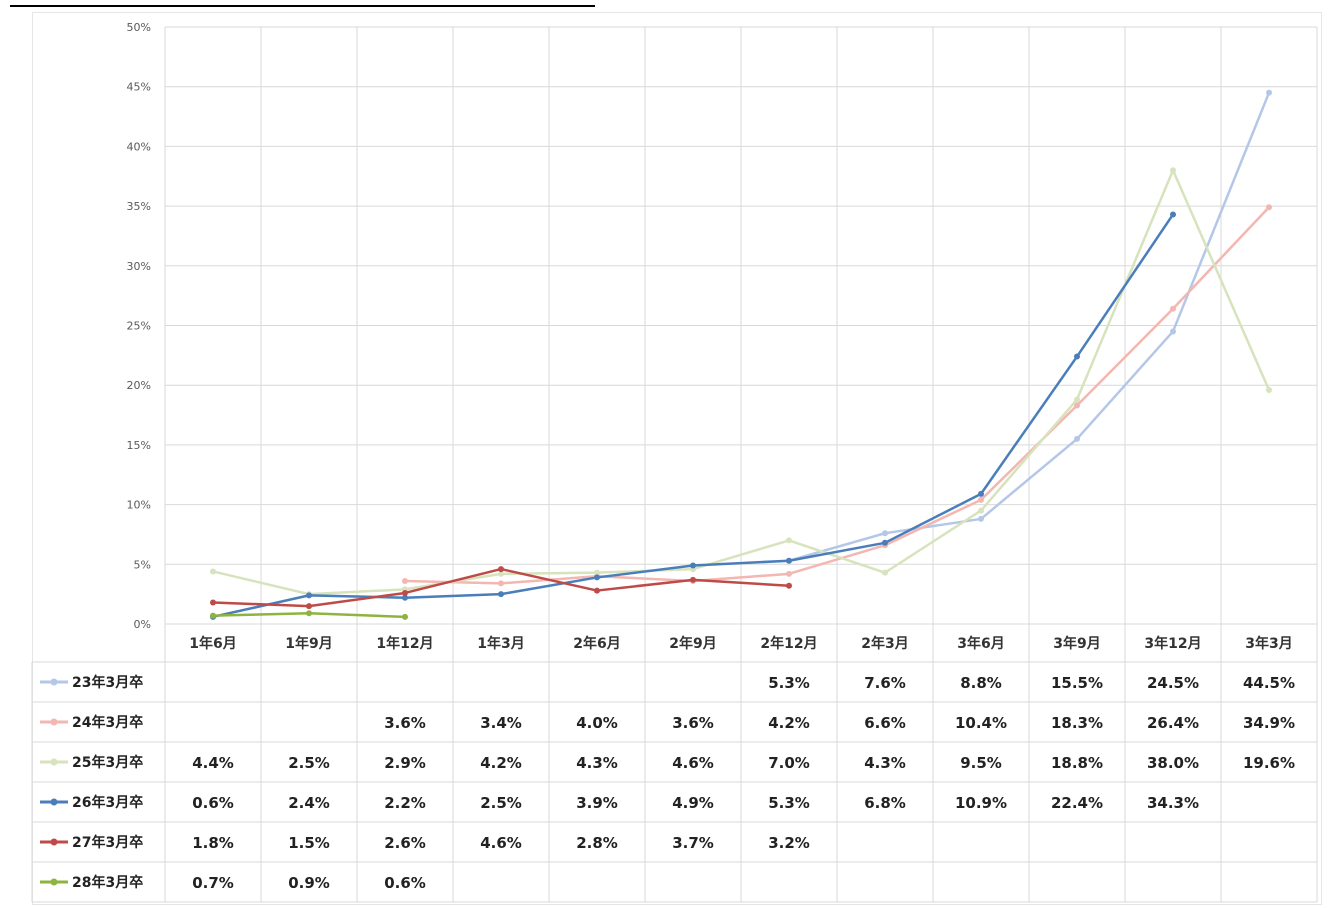  I want to click on data-label: 38.0%, so click(1173, 763).